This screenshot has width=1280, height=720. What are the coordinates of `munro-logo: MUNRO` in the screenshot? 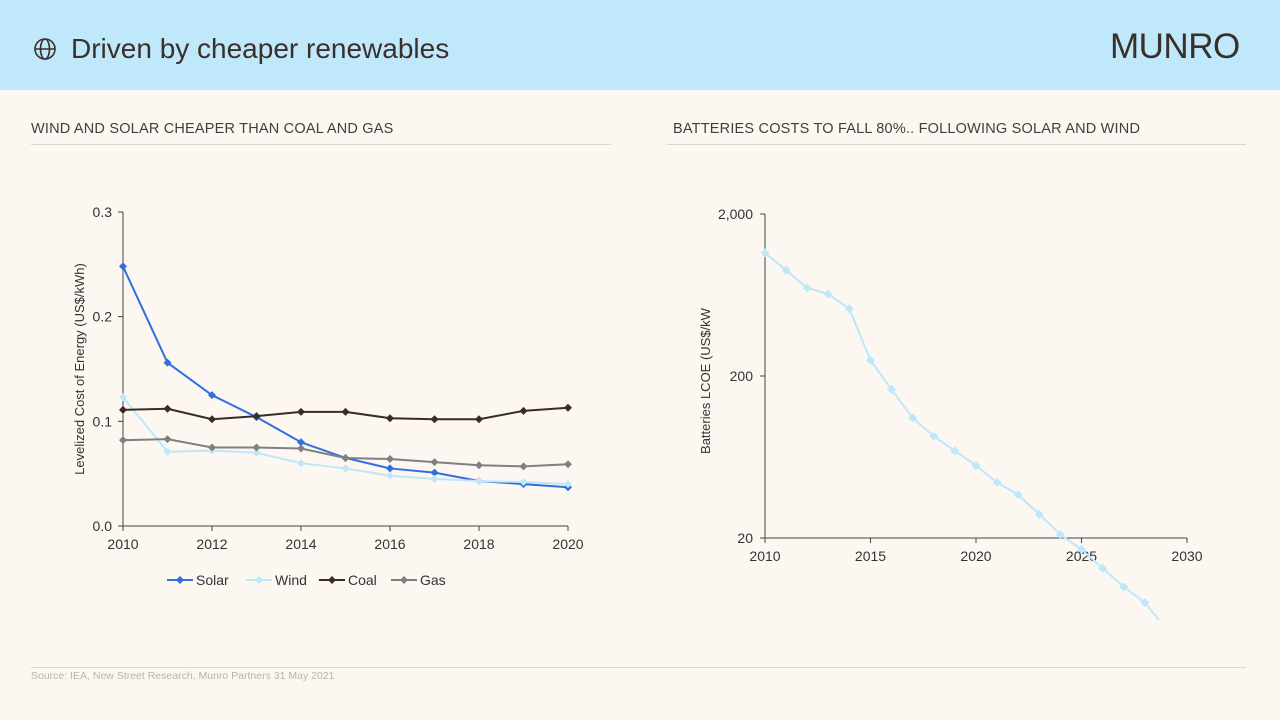 It's located at (1175, 46).